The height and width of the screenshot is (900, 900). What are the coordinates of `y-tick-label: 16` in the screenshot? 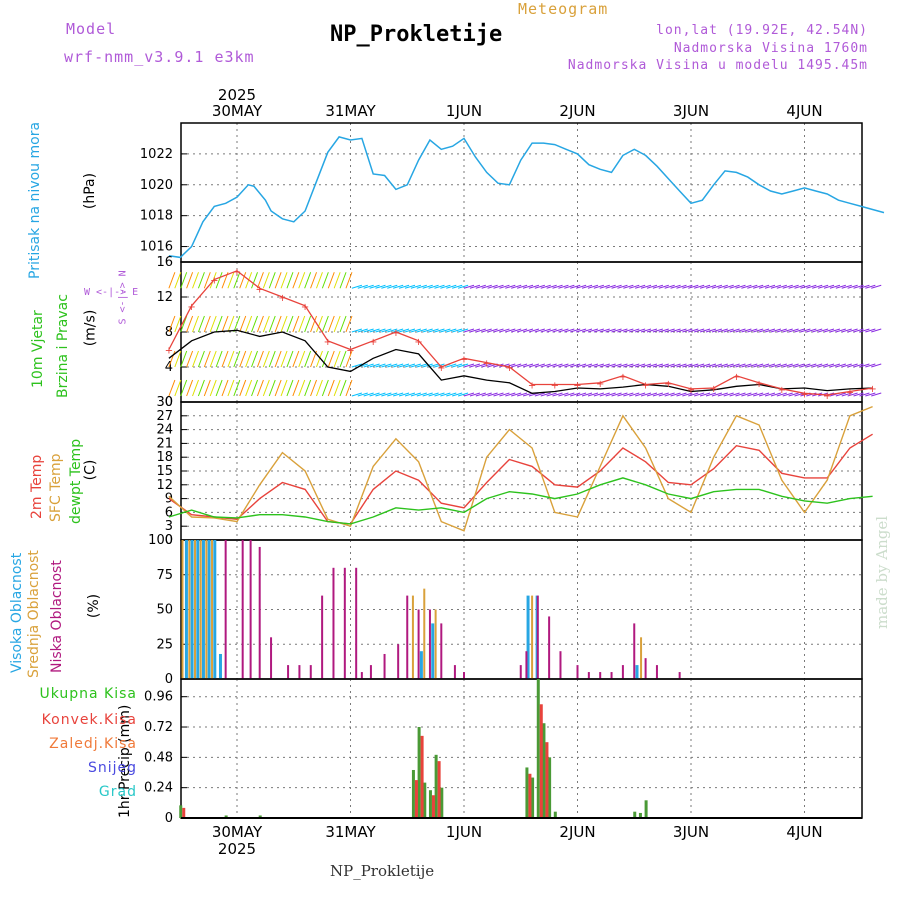 It's located at (164, 262).